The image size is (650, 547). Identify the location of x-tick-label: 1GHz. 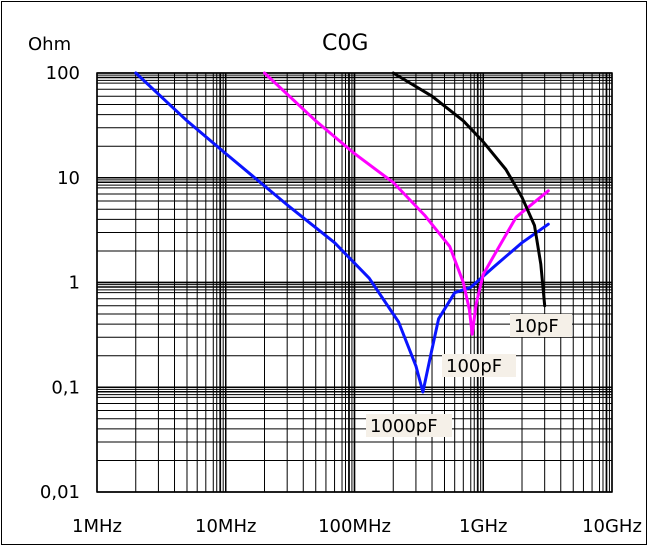
(483, 526).